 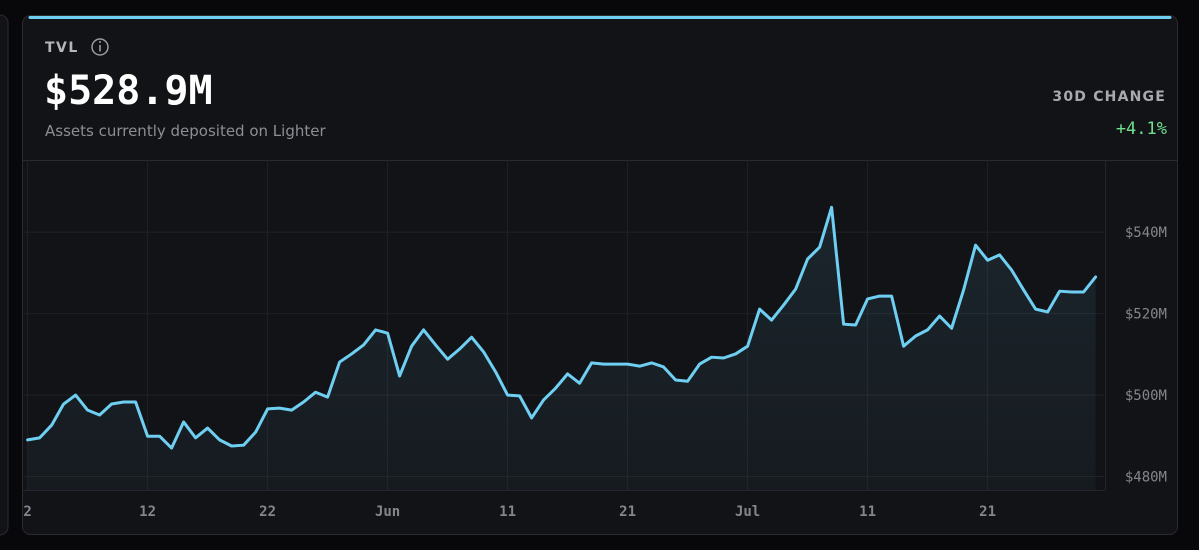 I want to click on metric-title: TVL, so click(x=62, y=48).